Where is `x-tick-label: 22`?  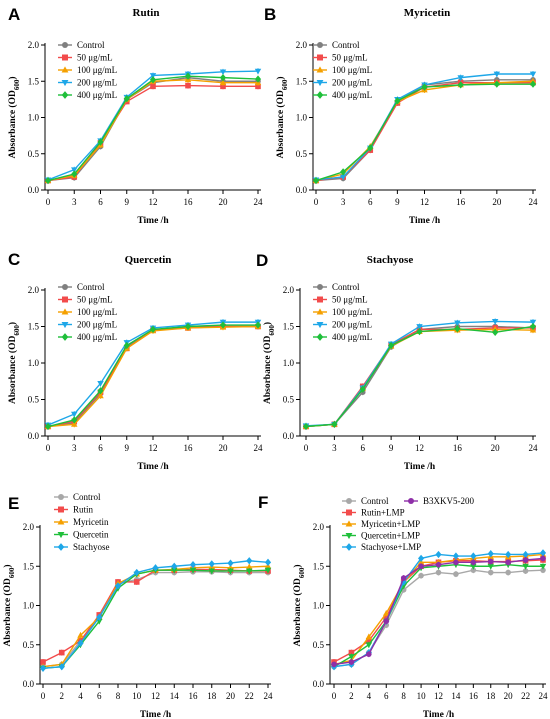 x-tick-label: 22 is located at coordinates (249, 696).